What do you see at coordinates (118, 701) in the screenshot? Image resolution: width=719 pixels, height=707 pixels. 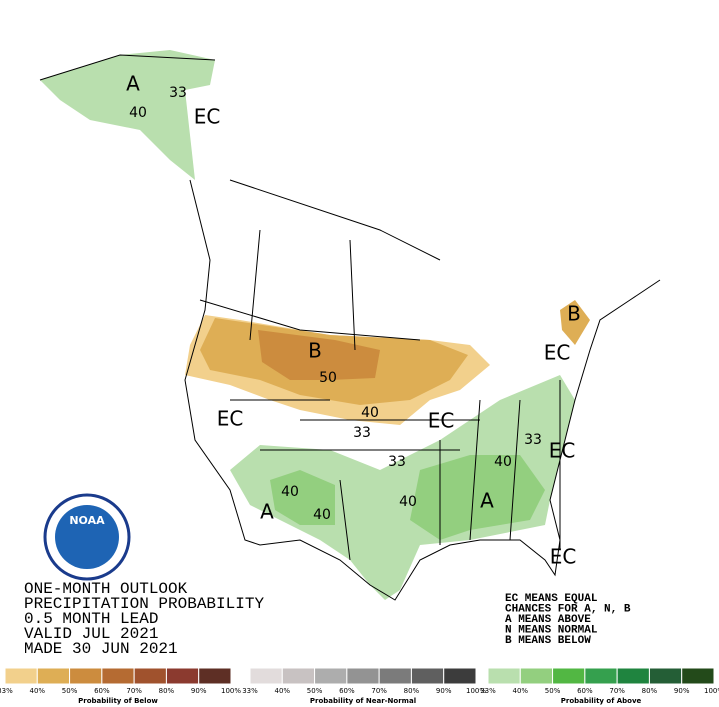 I see `legend-caption: Probability of Below` at bounding box center [118, 701].